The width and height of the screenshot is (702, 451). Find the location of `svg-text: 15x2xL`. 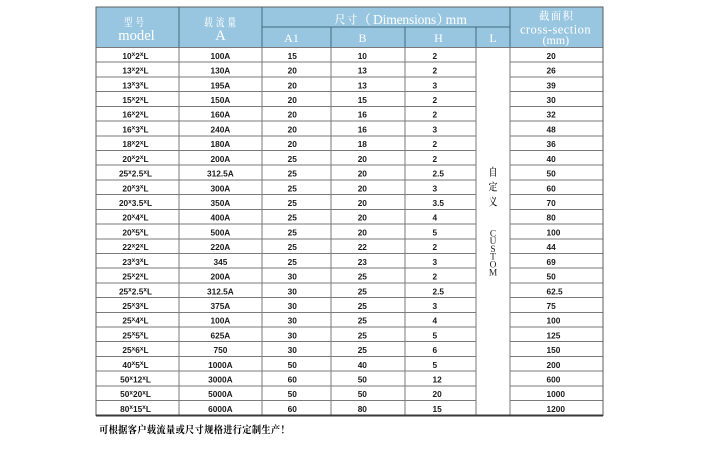

svg-text: 15x2xL is located at coordinates (135, 100).